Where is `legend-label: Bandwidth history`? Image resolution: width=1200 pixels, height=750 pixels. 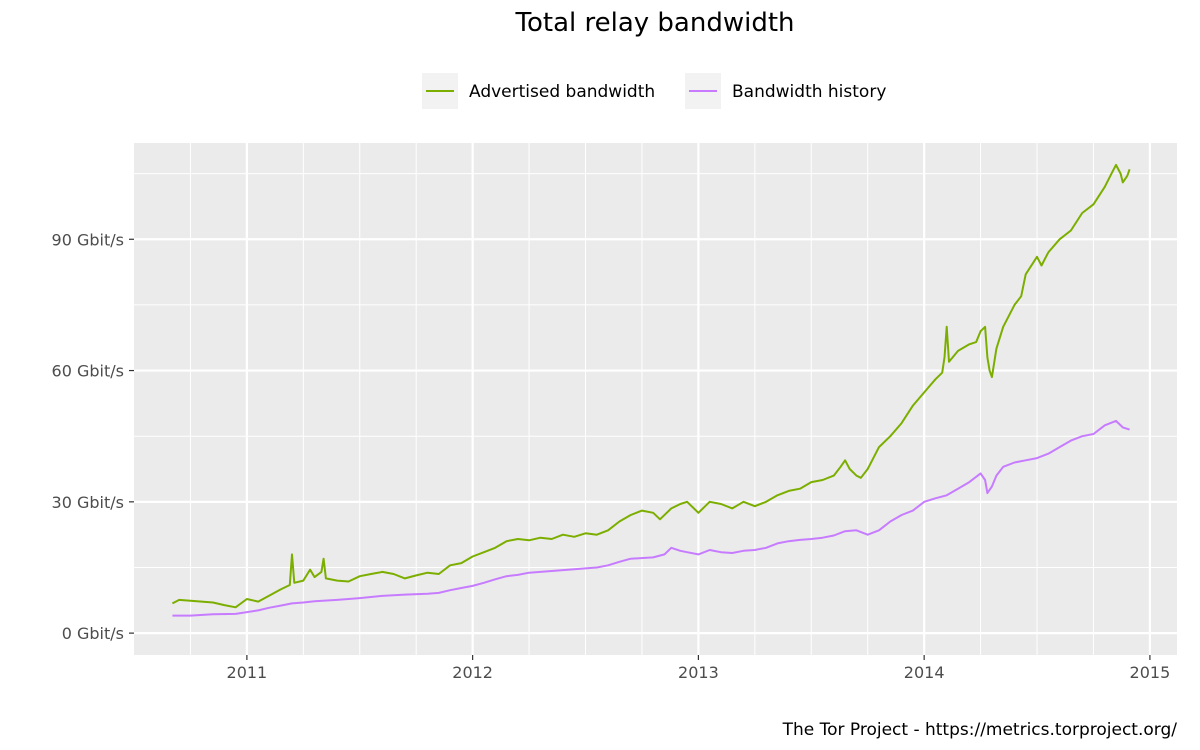
legend-label: Bandwidth history is located at coordinates (809, 92).